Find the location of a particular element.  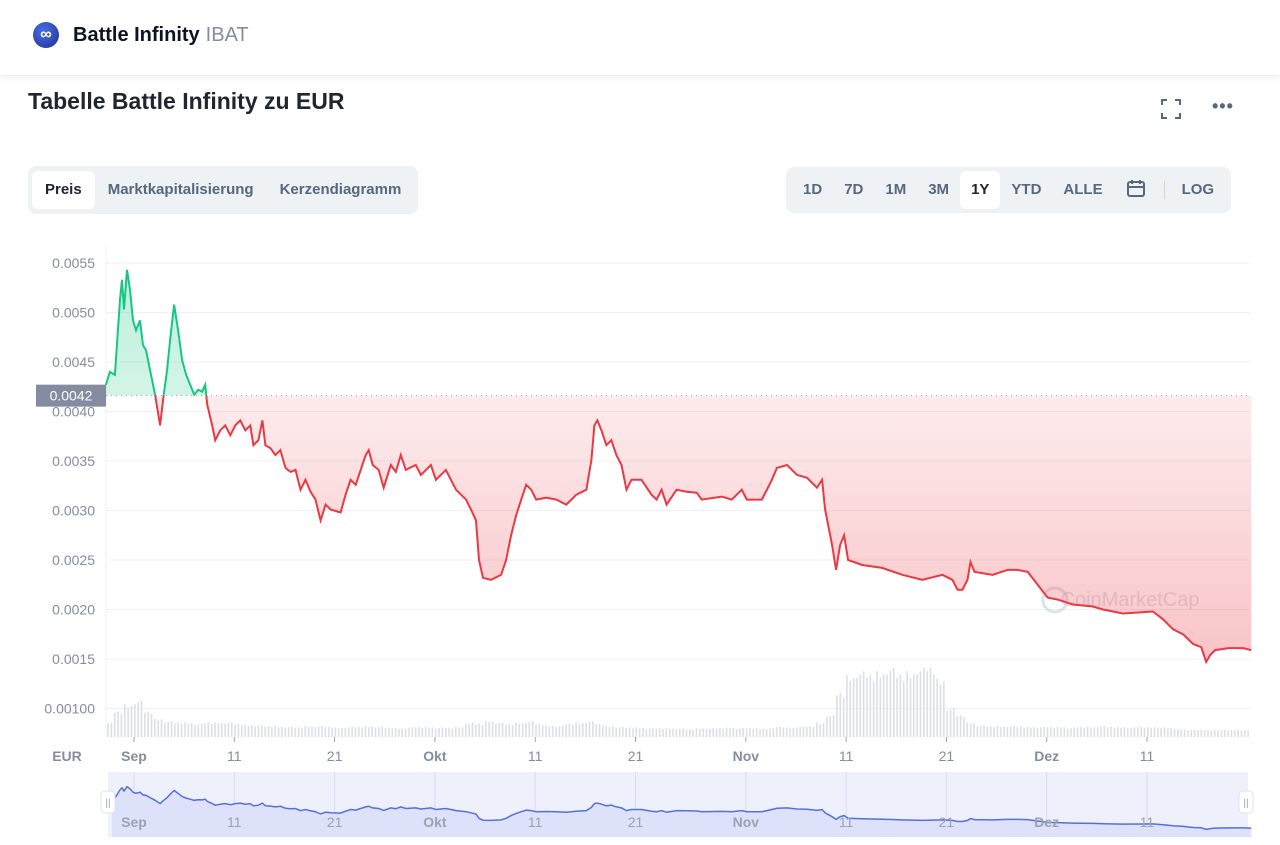

navigator-tick-label: Okt is located at coordinates (435, 822).